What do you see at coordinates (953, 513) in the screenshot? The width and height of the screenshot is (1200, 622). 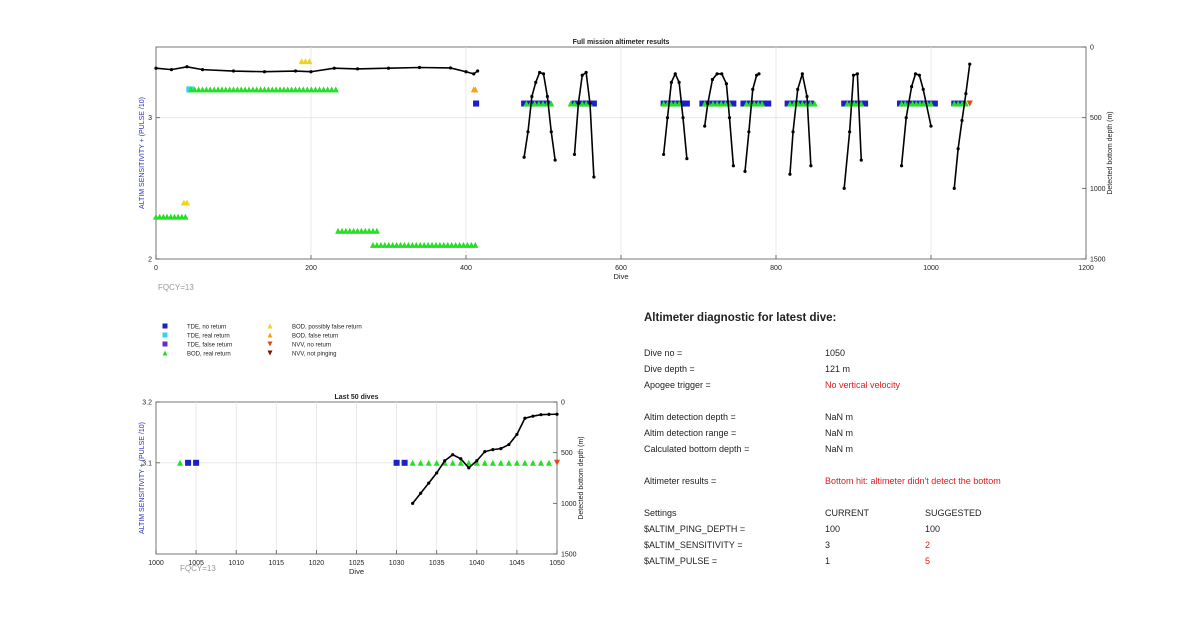 I see `suggested-header: SUGGESTED` at bounding box center [953, 513].